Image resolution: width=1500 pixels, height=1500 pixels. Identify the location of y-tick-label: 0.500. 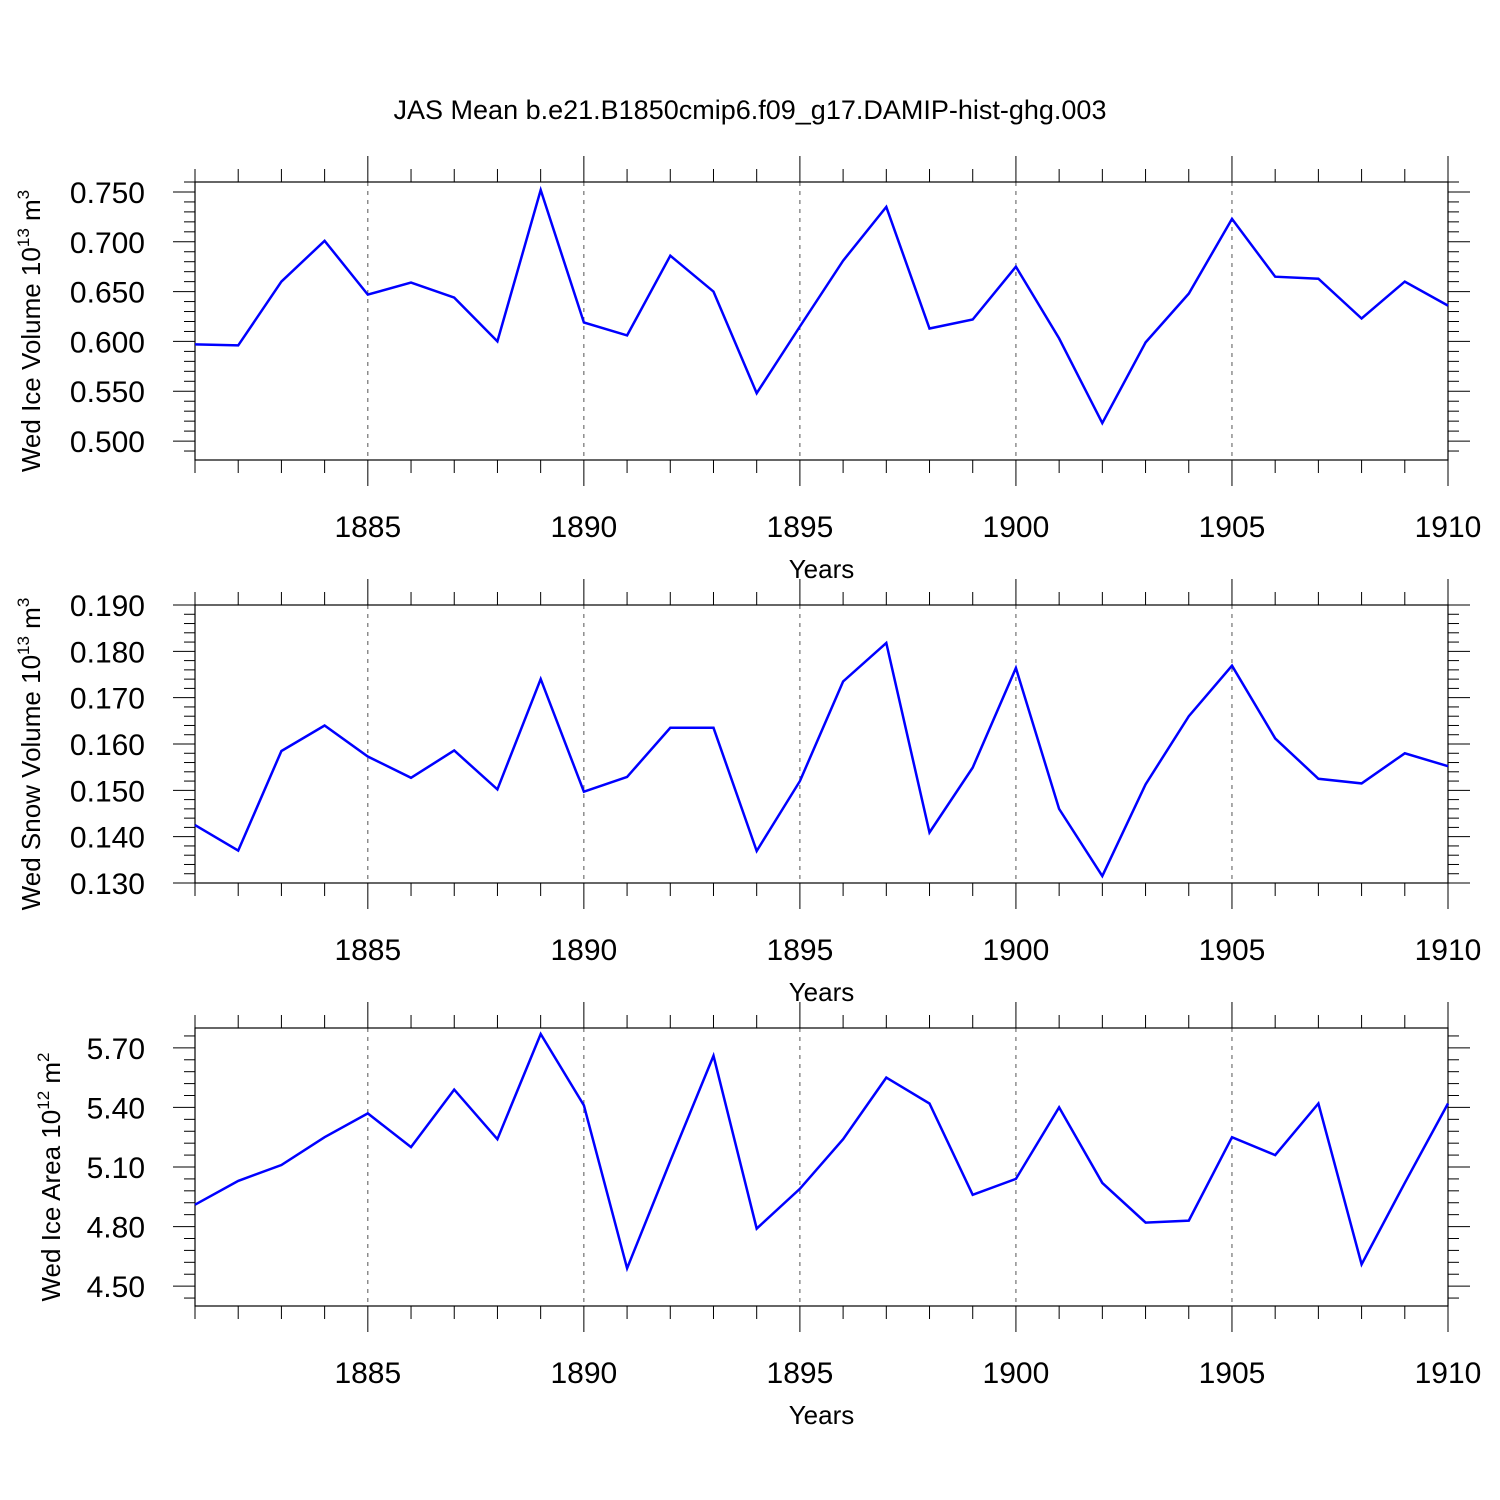
(107, 442).